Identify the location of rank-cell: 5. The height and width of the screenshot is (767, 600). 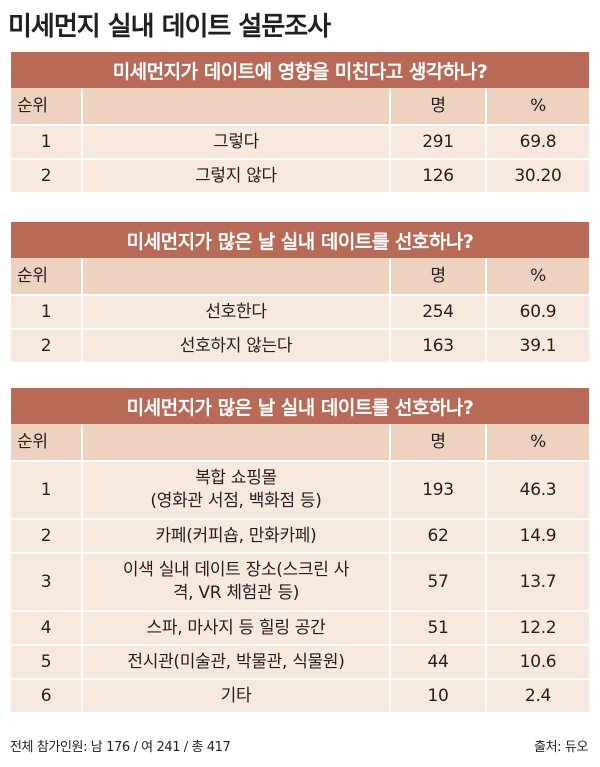
(46, 661).